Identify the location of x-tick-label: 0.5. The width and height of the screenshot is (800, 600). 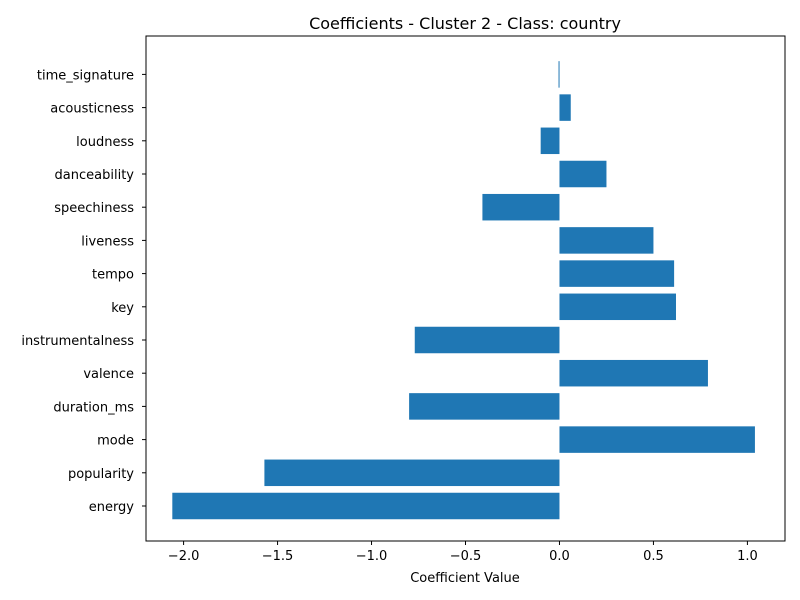
(653, 556).